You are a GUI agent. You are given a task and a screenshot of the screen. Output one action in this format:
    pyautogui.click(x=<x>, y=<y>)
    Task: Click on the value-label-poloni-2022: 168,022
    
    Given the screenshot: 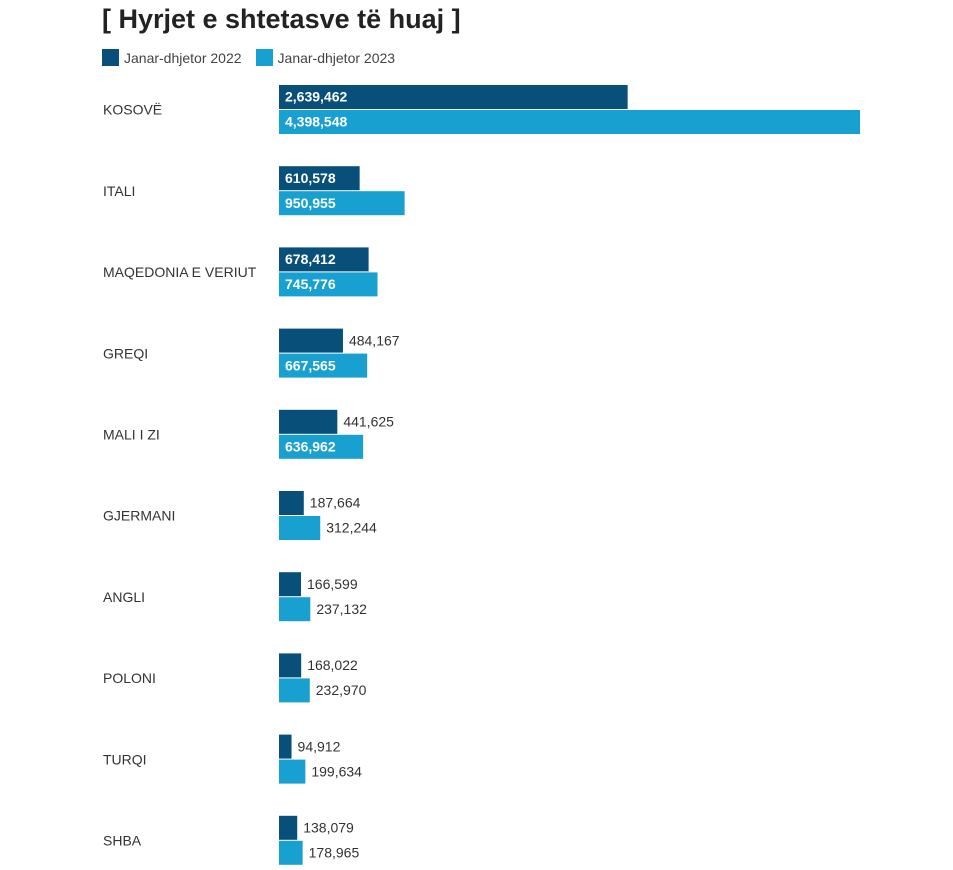 What is the action you would take?
    pyautogui.click(x=332, y=665)
    